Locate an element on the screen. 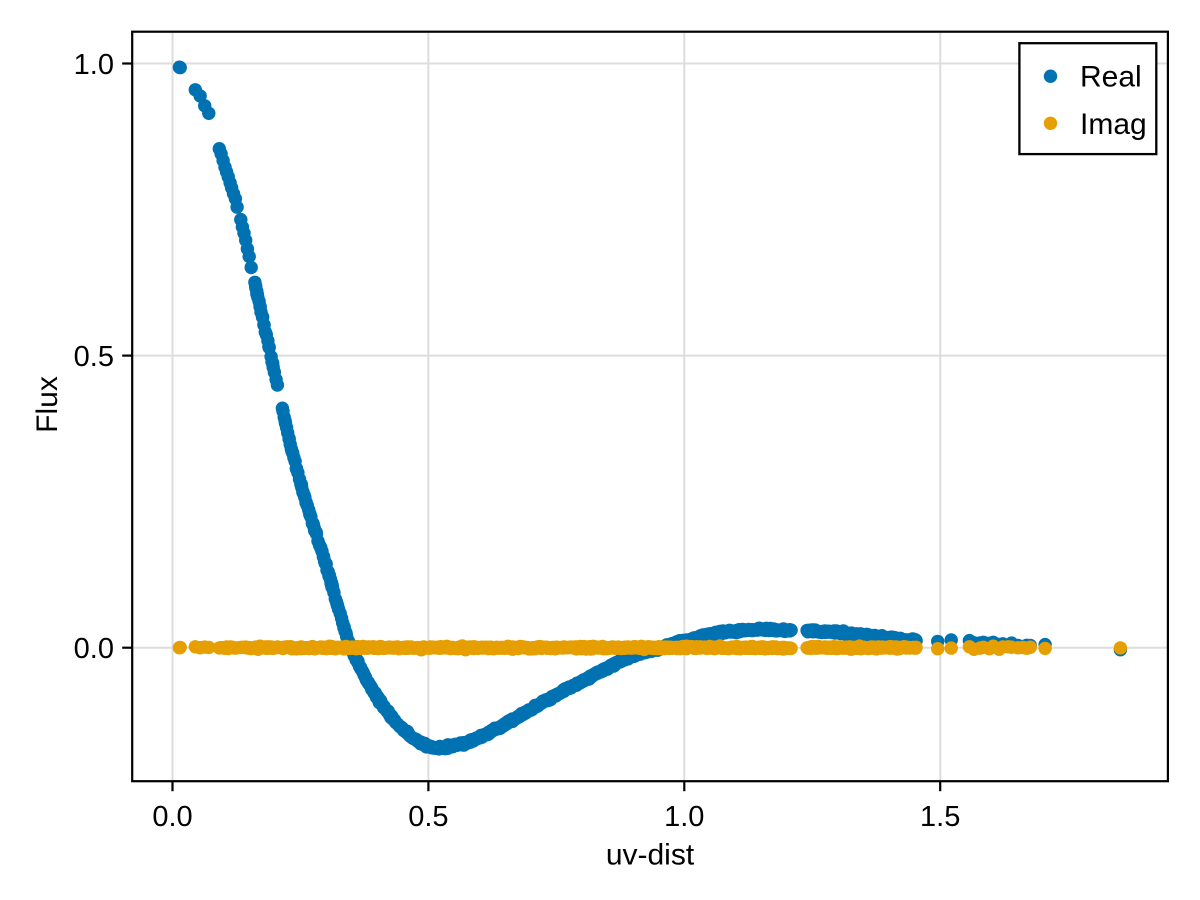 The width and height of the screenshot is (1200, 900). svg-text: Real is located at coordinates (1111, 77).